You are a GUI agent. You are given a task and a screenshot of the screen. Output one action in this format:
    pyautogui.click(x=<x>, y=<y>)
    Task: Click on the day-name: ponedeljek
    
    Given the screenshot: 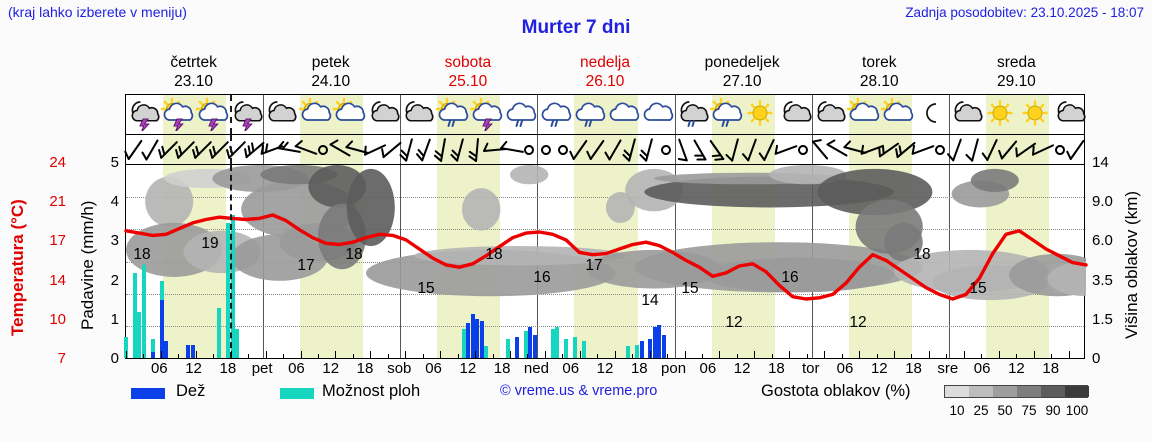 What is the action you would take?
    pyautogui.click(x=742, y=62)
    